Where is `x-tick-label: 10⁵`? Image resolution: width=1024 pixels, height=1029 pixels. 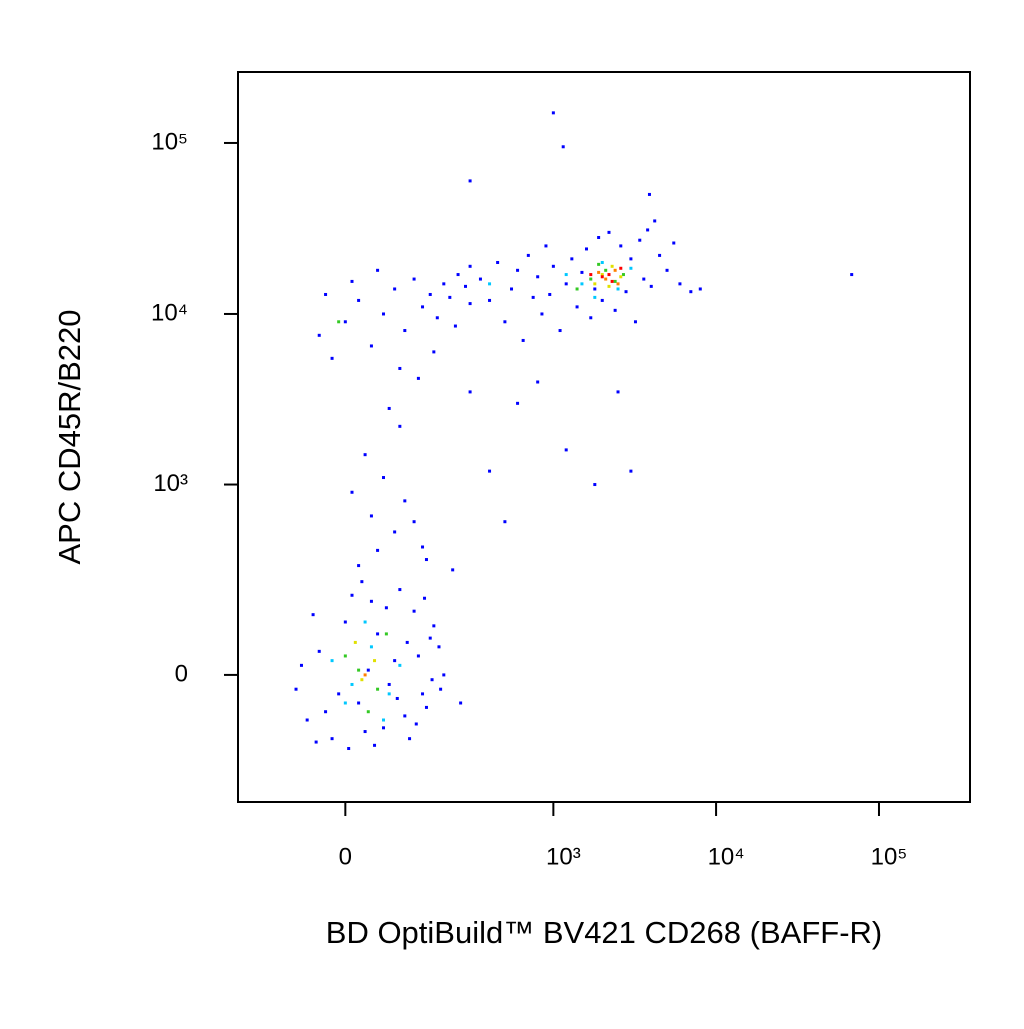 x-tick-label: 10⁵ is located at coordinates (889, 856).